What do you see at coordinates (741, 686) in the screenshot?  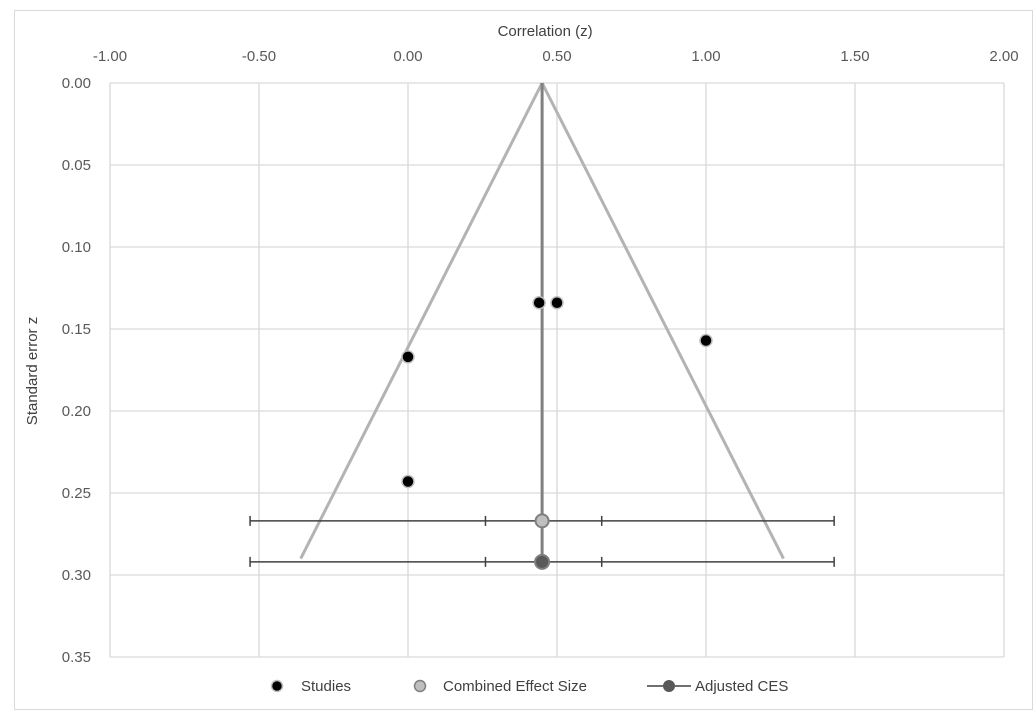 I see `legend-label-adjusted: Adjusted CES` at bounding box center [741, 686].